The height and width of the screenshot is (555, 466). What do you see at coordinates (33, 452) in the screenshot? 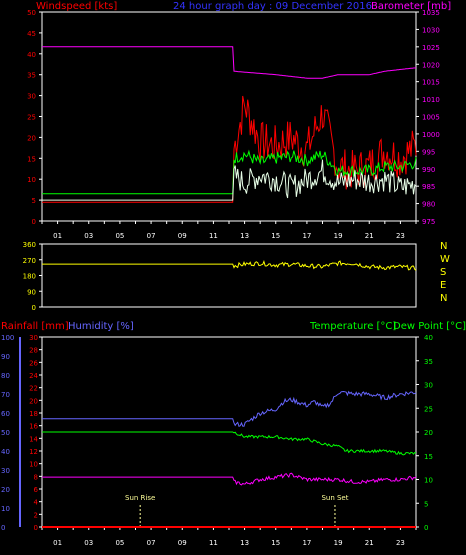
I see `rain-ytick-label: 12` at bounding box center [33, 452].